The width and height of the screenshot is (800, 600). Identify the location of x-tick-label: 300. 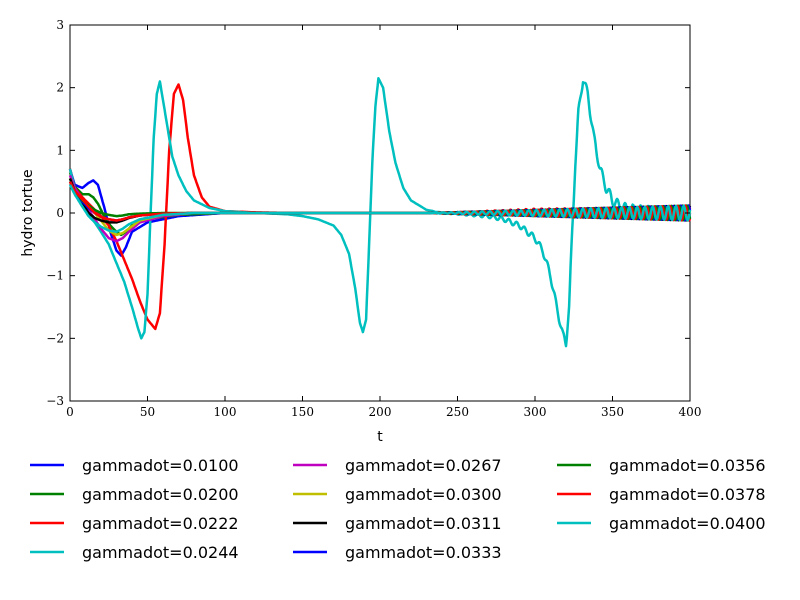
(535, 412).